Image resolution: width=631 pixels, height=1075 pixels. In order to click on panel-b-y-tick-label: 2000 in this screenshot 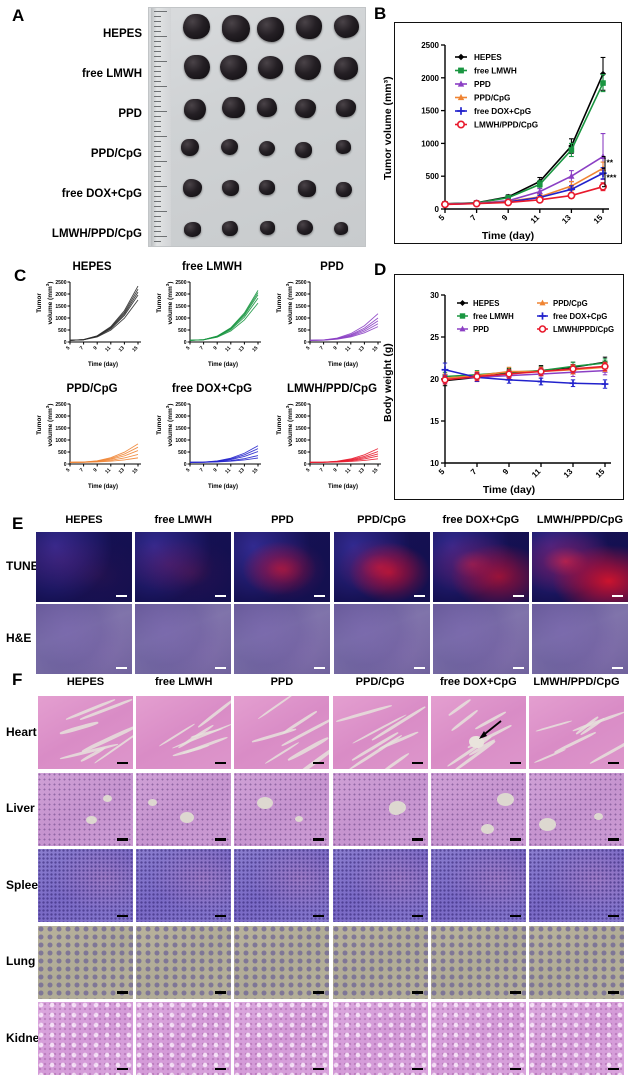, I will do `click(430, 78)`.